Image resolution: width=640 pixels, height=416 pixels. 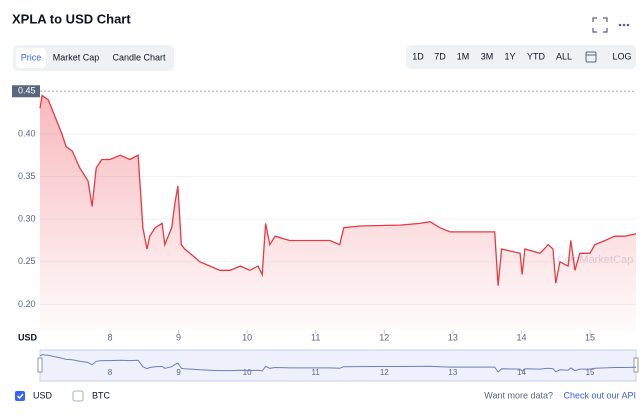 What do you see at coordinates (590, 337) in the screenshot?
I see `x-tick-label: 15` at bounding box center [590, 337].